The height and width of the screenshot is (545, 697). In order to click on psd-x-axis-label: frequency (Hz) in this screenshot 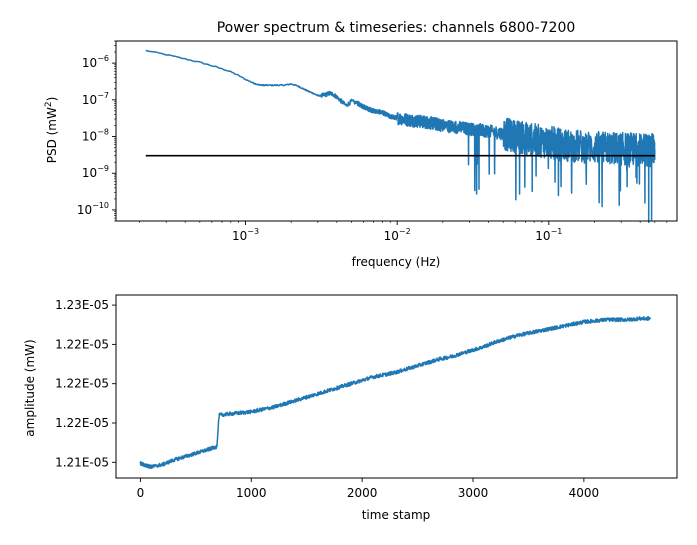, I will do `click(396, 262)`.